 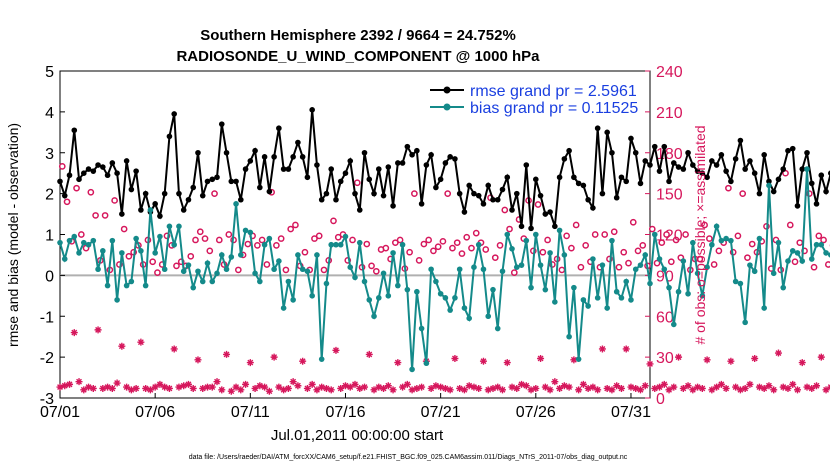 I want to click on legend-label: bias grand pr = 0.11525, so click(x=554, y=108).